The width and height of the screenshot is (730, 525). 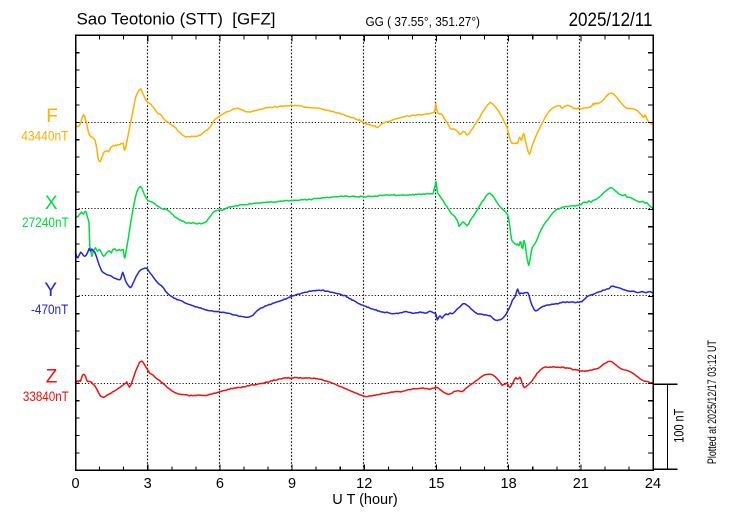 What do you see at coordinates (581, 484) in the screenshot?
I see `svg-text: 21` at bounding box center [581, 484].